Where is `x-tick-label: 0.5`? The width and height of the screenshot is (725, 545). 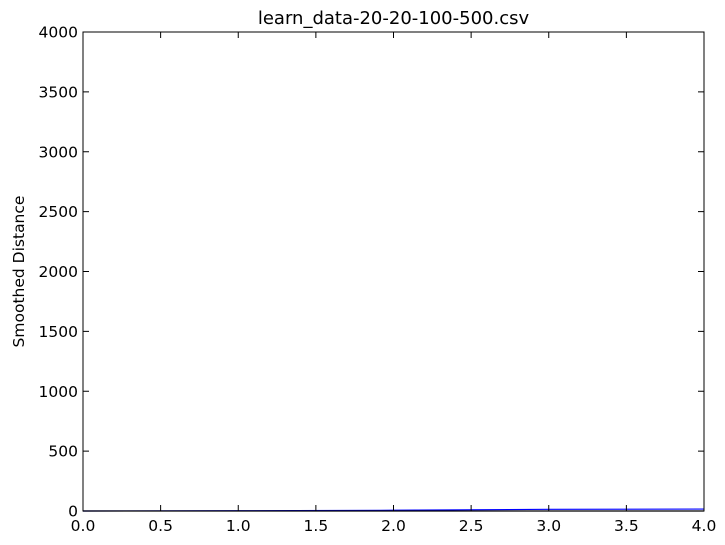
x-tick-label: 0.5 is located at coordinates (160, 526).